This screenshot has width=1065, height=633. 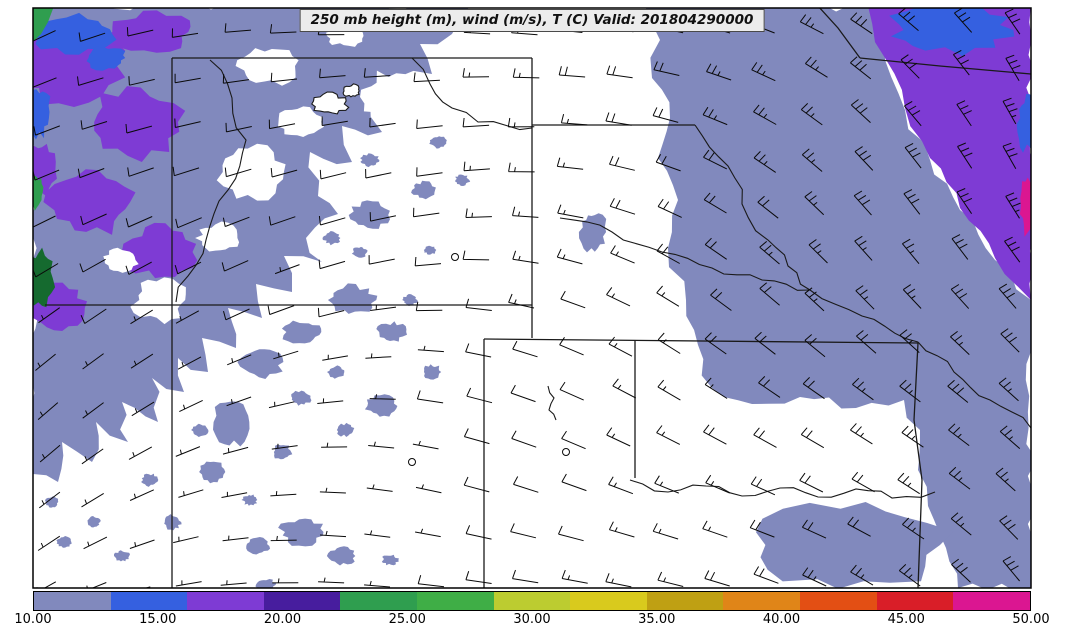 What do you see at coordinates (1023, 123) in the screenshot?
I see `blue-northeast-corner` at bounding box center [1023, 123].